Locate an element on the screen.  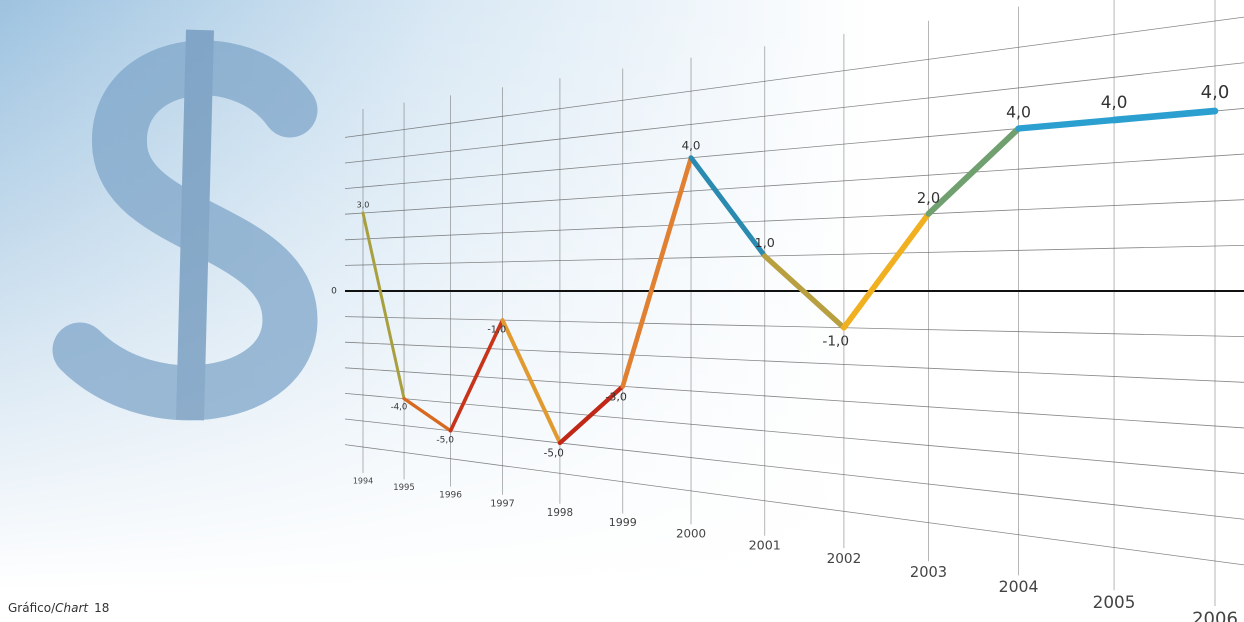
x-tick-label: 2006 is located at coordinates (1215, 615).